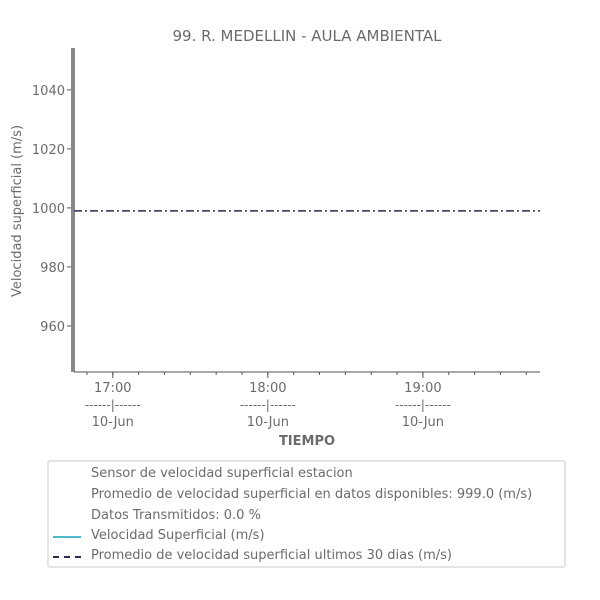 This screenshot has width=600, height=600. What do you see at coordinates (73, 210) in the screenshot?
I see `left-spine` at bounding box center [73, 210].